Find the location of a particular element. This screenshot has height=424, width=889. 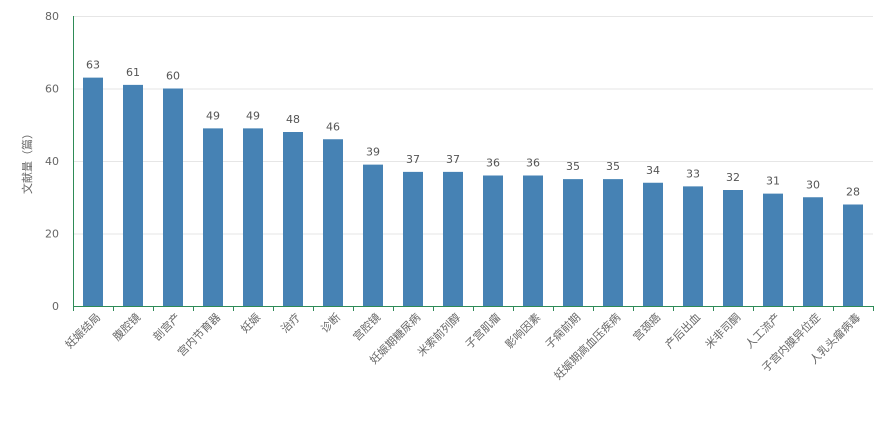

data-label: 33 is located at coordinates (693, 173).